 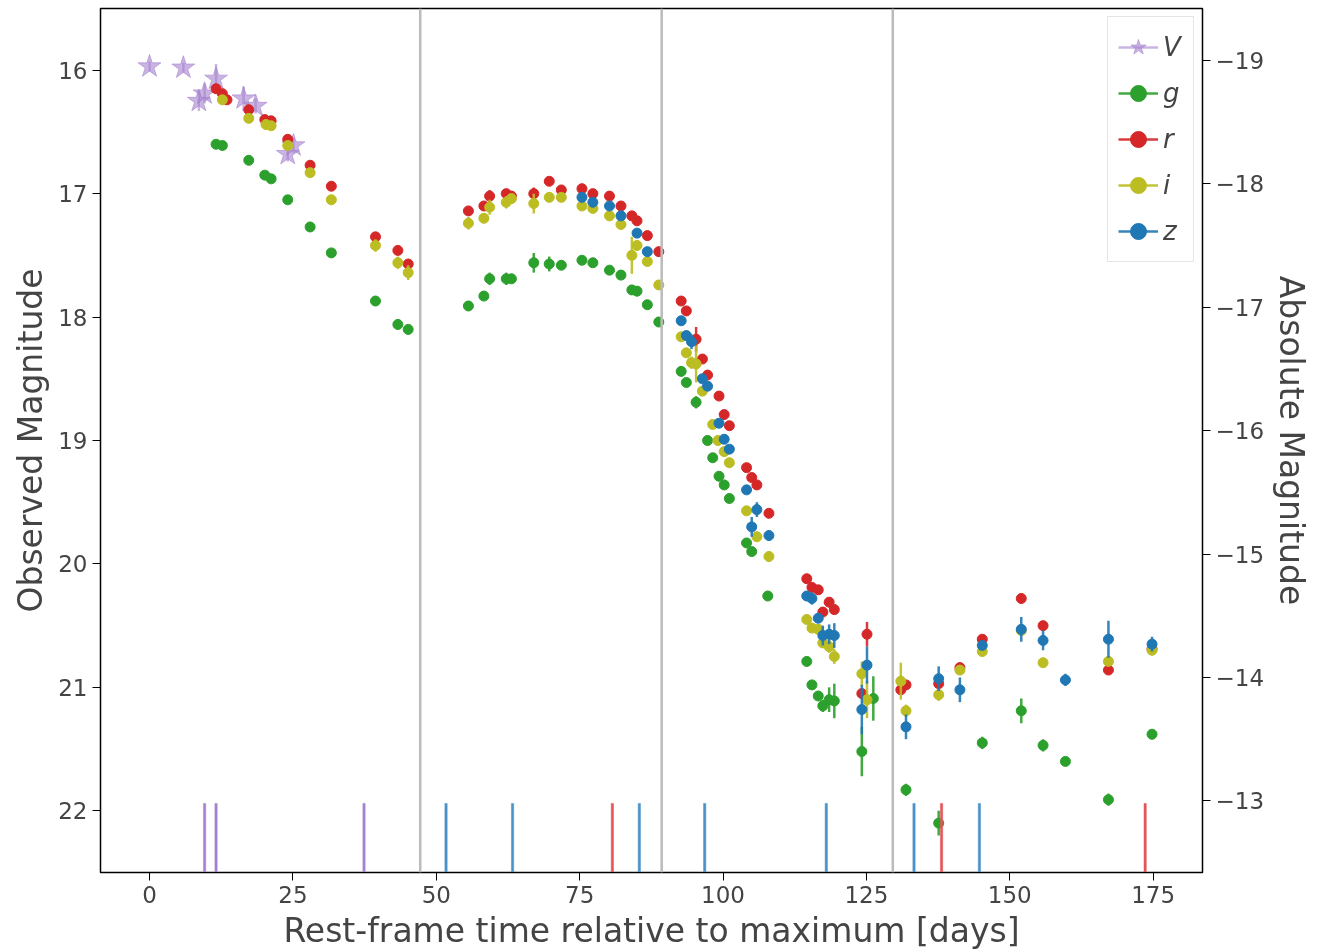 What do you see at coordinates (1167, 185) in the screenshot?
I see `legend-label: i` at bounding box center [1167, 185].